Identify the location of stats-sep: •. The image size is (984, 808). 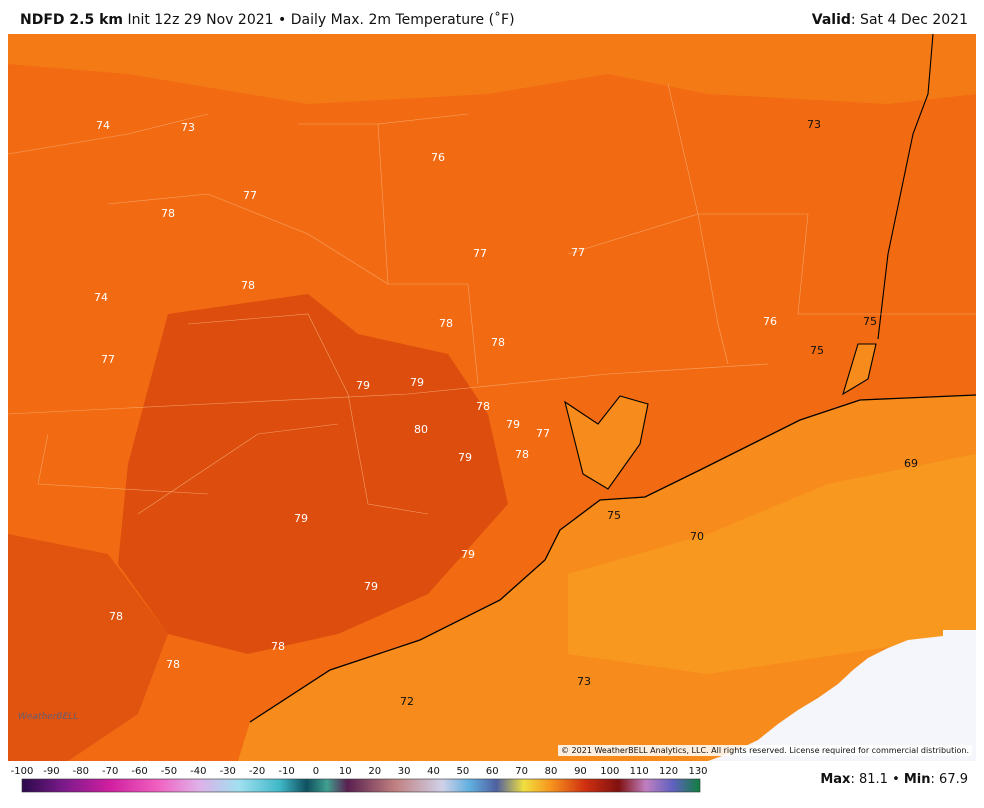
(896, 779).